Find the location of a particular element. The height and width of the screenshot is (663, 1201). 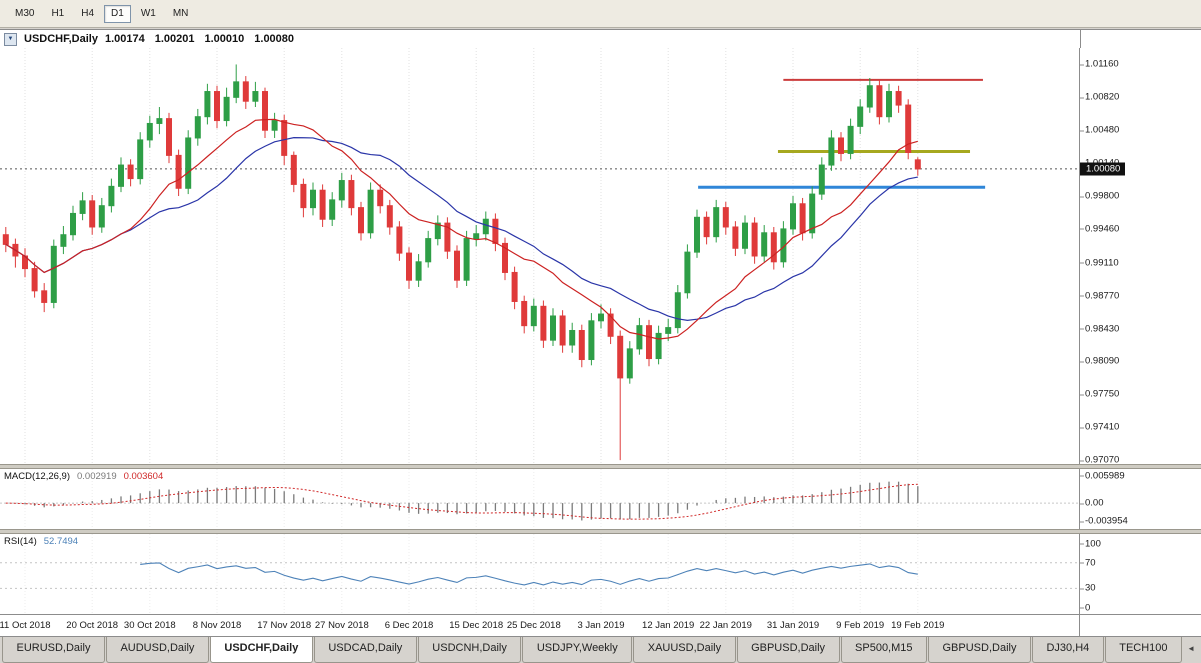

timeframe-button-m30: M30 is located at coordinates (24, 14).